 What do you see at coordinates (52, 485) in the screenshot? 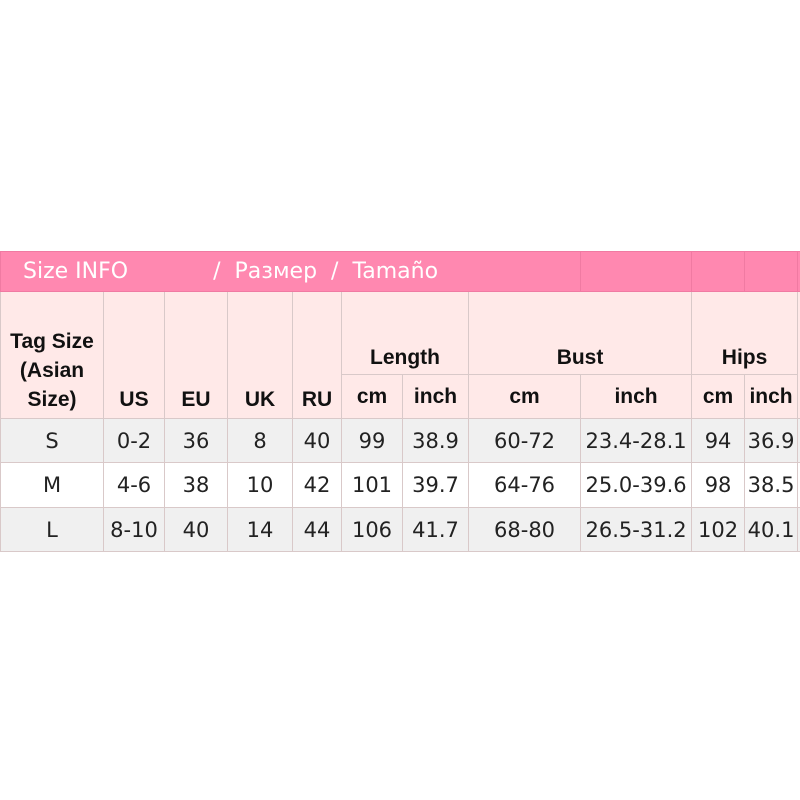
I see `cell-tag-size: M` at bounding box center [52, 485].